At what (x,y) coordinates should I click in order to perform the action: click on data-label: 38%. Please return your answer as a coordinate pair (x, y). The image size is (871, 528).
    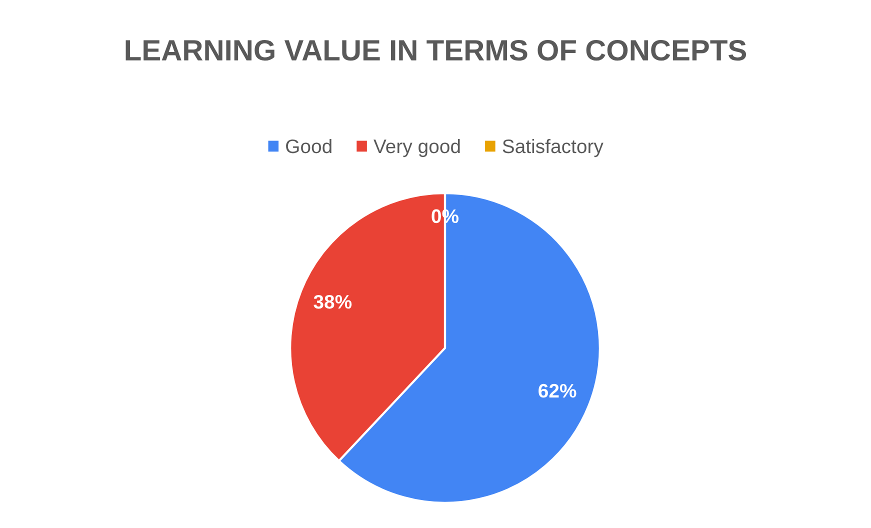
    Looking at the image, I should click on (333, 301).